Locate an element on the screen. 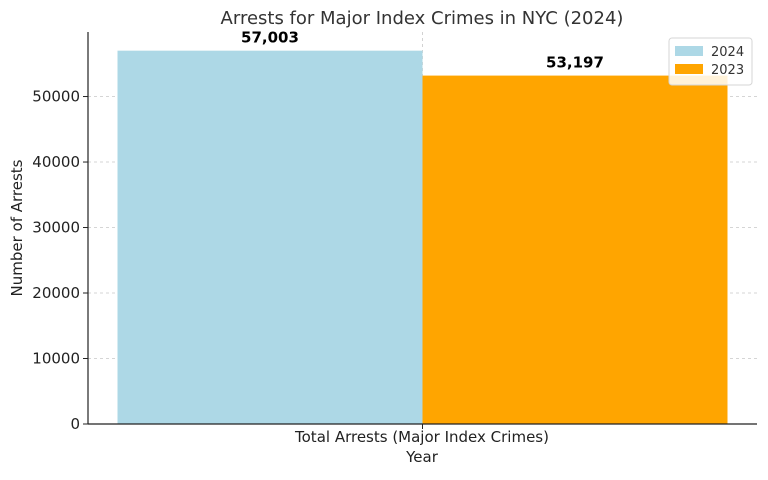 Image resolution: width=768 pixels, height=480 pixels. y-tick-label-30000: 30000 is located at coordinates (56, 228).